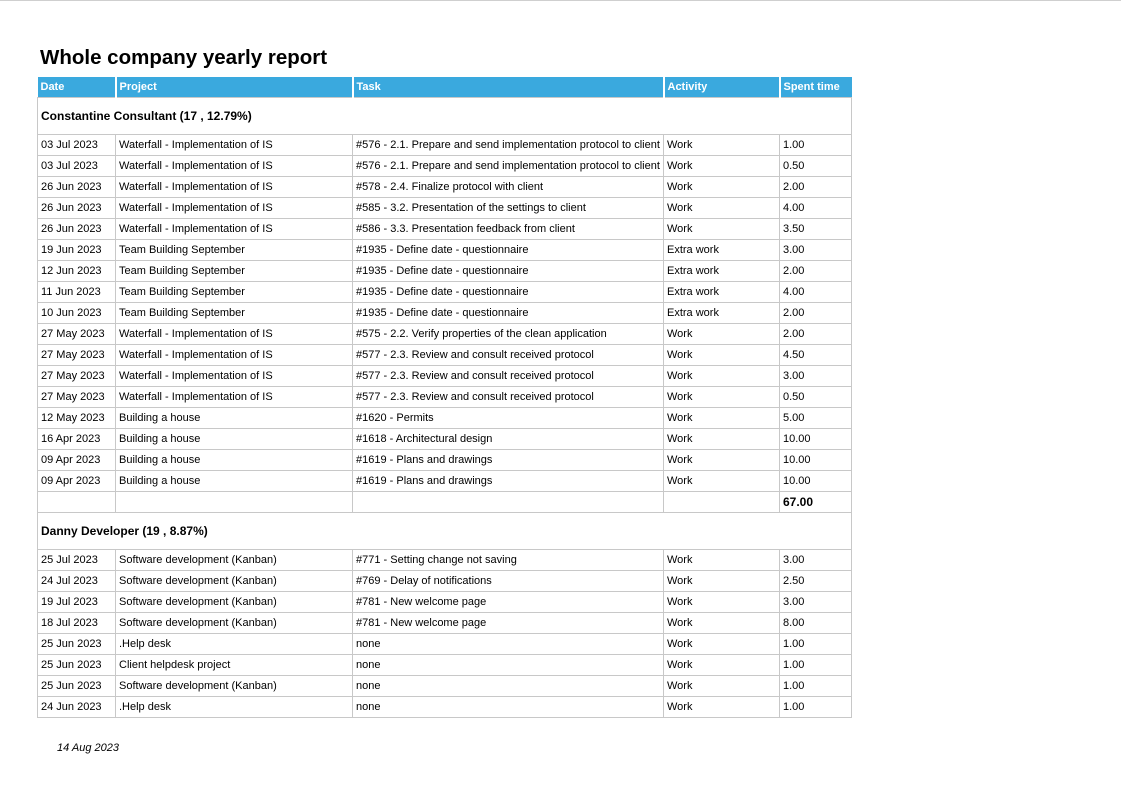 The width and height of the screenshot is (1121, 793). What do you see at coordinates (815, 581) in the screenshot?
I see `spent-time-cell: 2.50` at bounding box center [815, 581].